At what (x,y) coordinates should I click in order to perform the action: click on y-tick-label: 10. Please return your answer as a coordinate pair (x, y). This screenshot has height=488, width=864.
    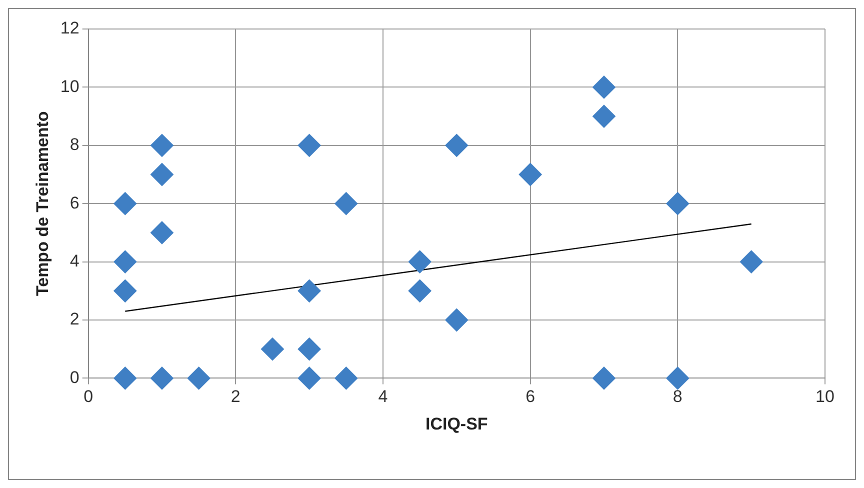
    Looking at the image, I should click on (70, 86).